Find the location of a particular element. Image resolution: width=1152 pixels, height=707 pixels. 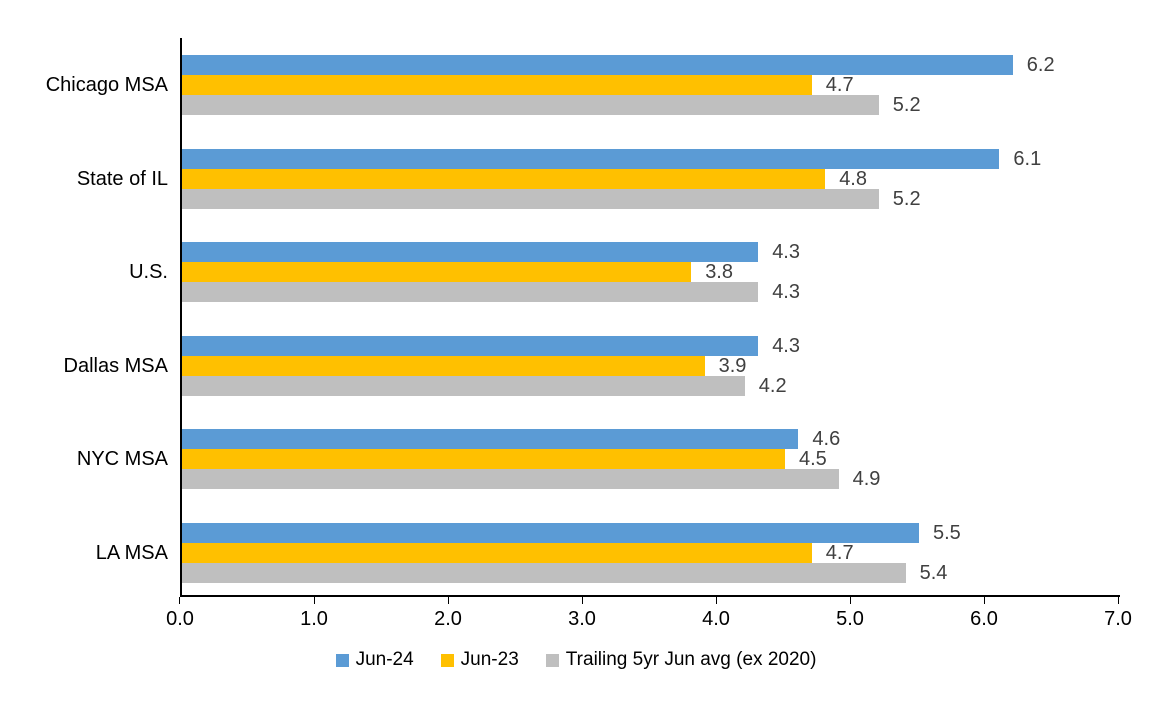

data-label: 4.6 is located at coordinates (826, 439).